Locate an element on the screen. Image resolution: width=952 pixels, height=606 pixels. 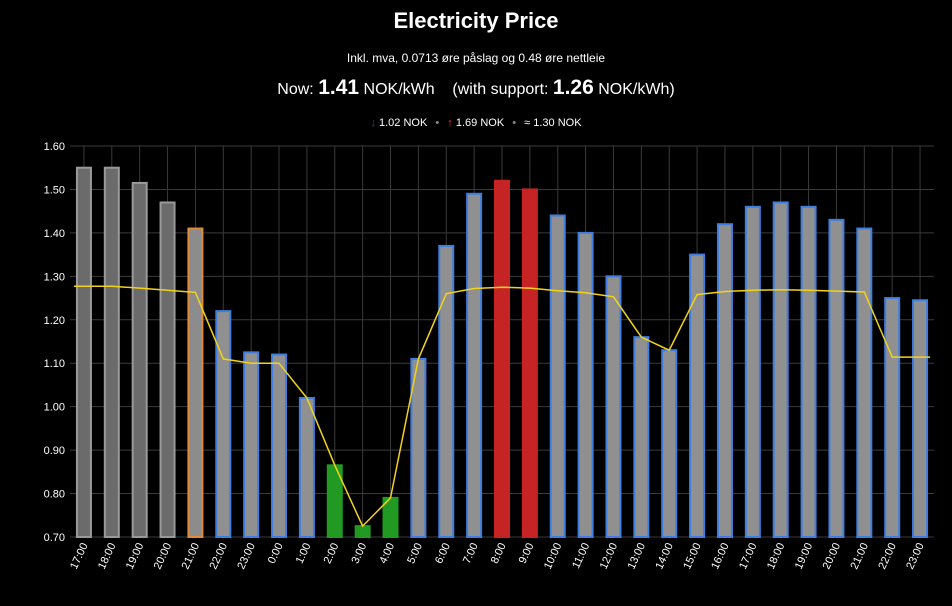
y-tick-label: 0.80 is located at coordinates (54, 495).